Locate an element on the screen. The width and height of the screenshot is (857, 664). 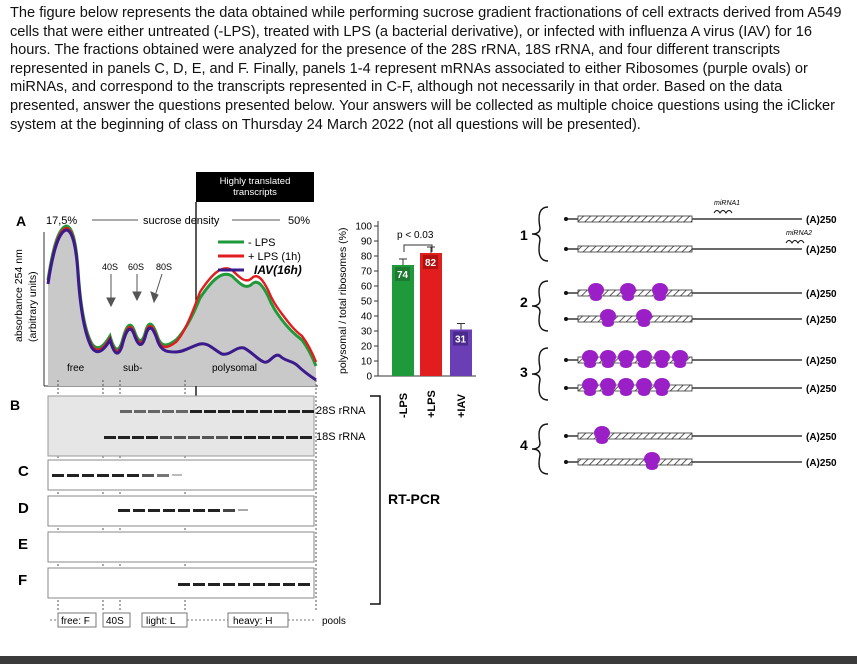
bar-ytick-label: 50 is located at coordinates (367, 302).